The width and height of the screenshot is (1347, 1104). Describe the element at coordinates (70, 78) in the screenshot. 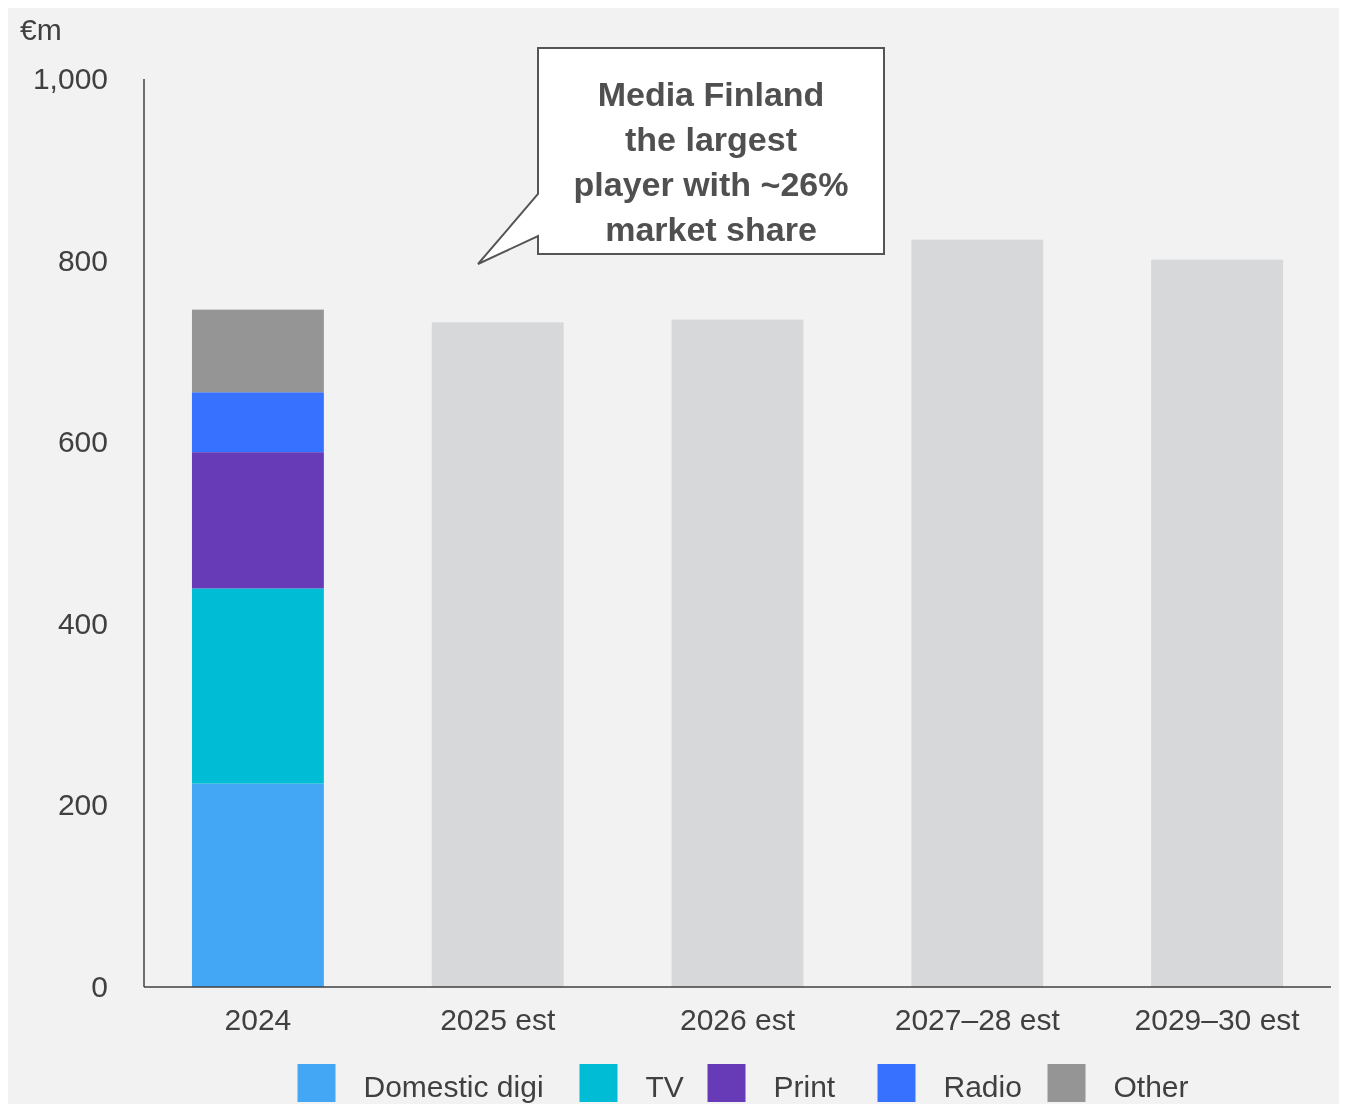

I see `y-tick-label: 1,000` at that location.